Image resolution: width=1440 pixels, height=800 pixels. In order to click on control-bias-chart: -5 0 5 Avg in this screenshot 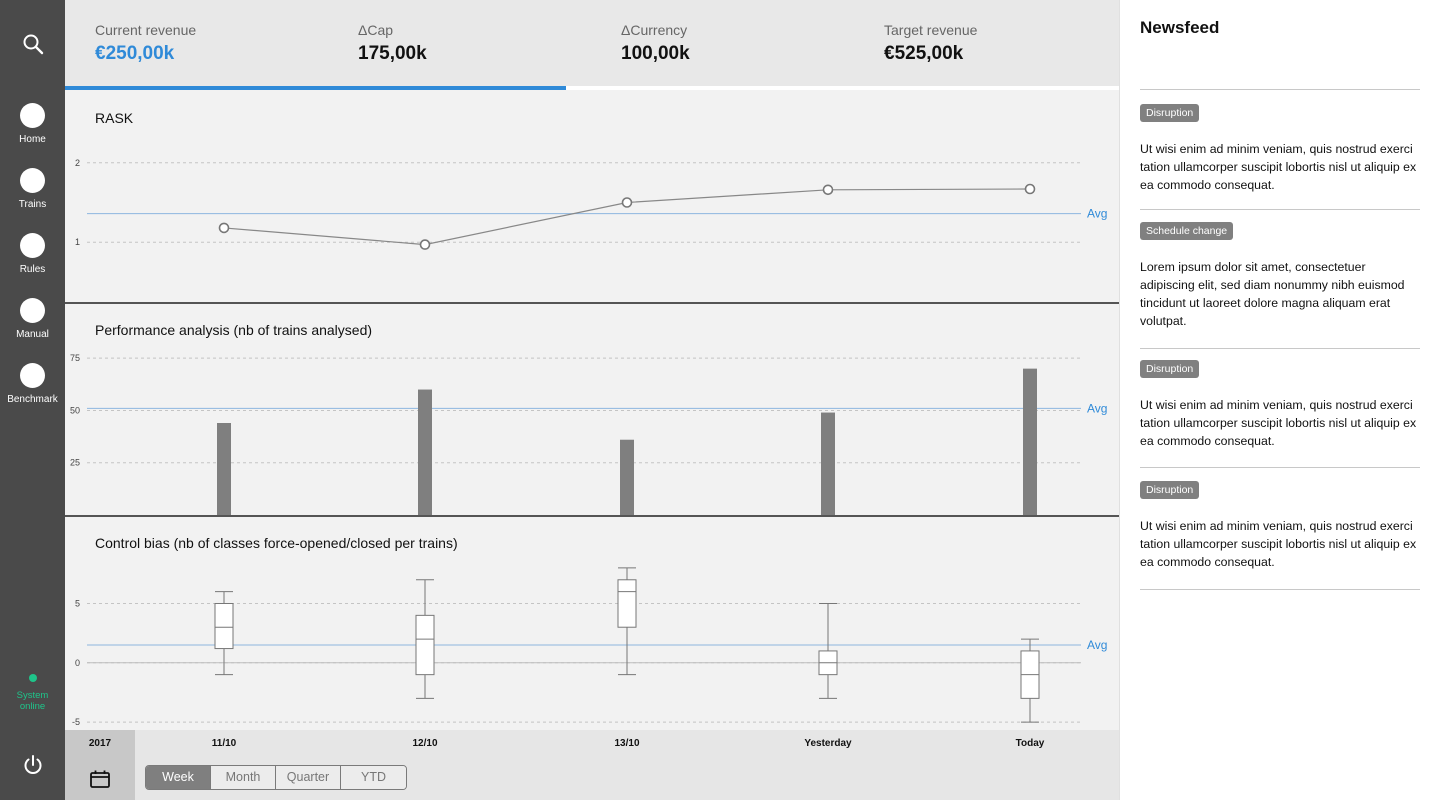, I will do `click(589, 647)`.